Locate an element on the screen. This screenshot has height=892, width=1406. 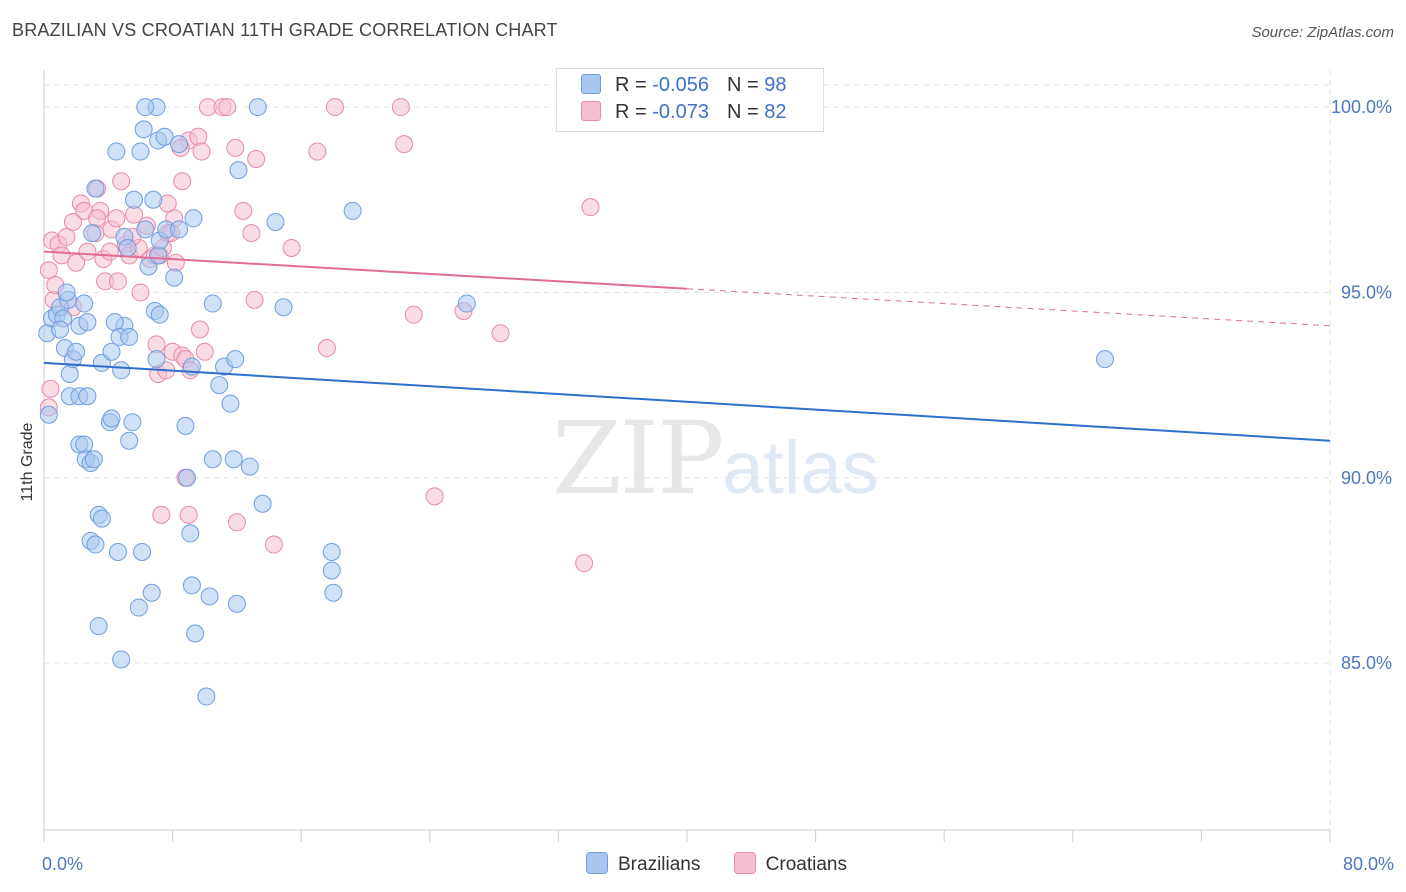
legend-item-croatians: Croatians is located at coordinates (790, 864).